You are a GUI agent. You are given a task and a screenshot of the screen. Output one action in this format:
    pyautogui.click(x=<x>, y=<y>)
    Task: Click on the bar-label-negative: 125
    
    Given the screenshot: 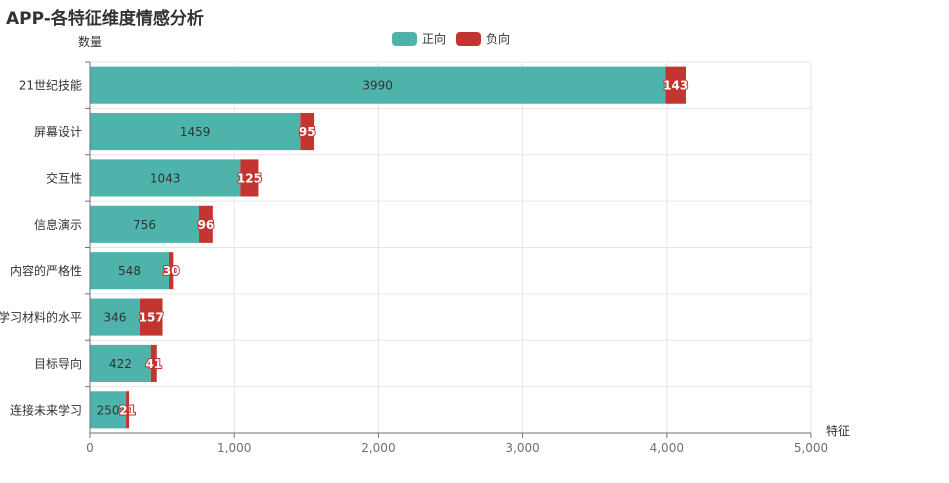 What is the action you would take?
    pyautogui.click(x=249, y=178)
    